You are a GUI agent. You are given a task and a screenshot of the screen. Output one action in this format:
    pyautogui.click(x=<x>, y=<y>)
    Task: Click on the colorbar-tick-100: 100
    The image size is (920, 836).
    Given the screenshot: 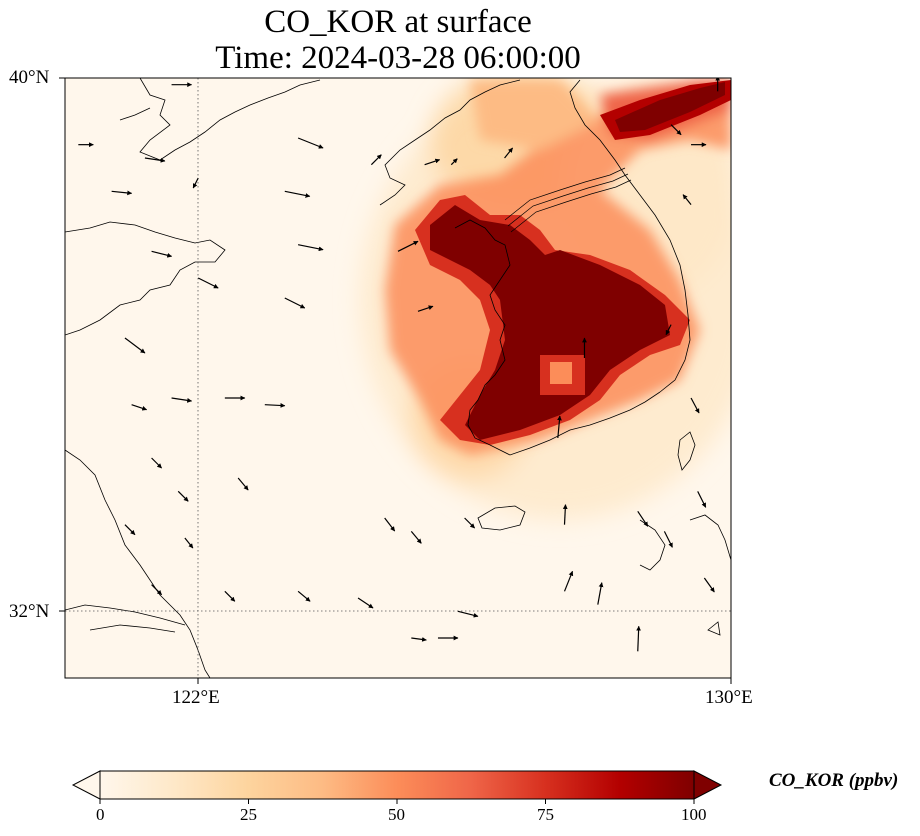 What is the action you would take?
    pyautogui.click(x=694, y=814)
    